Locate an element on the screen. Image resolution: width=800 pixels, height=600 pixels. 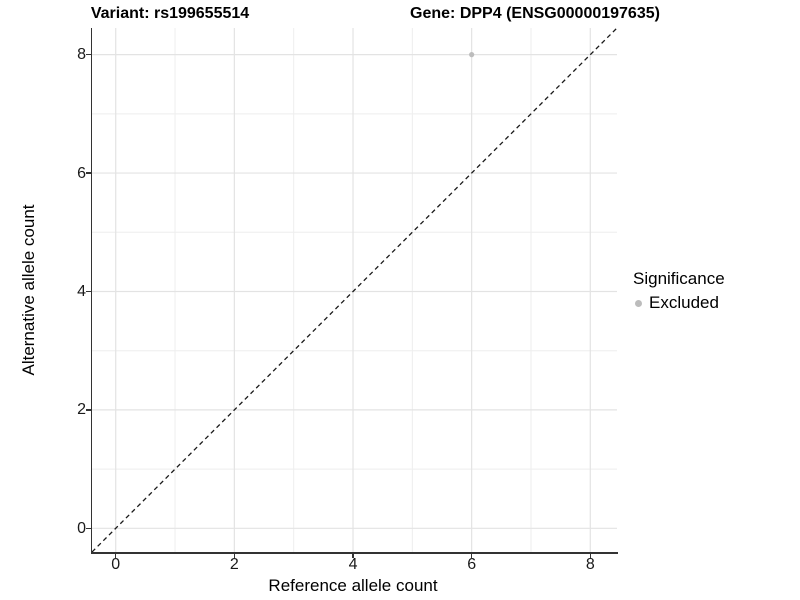
legend-point-icon is located at coordinates (638, 303).